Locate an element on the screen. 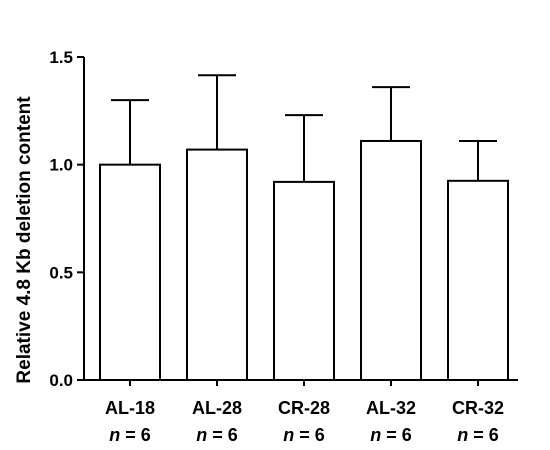 This screenshot has width=550, height=450. y-axis-title: Relative 4.8 Kb deletion content is located at coordinates (24, 240).